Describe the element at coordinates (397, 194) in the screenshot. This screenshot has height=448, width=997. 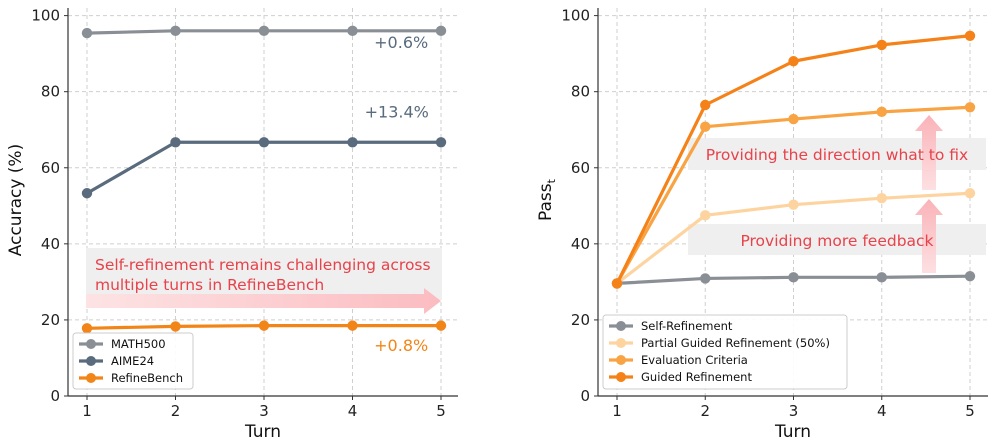
I see `delta-annotations: +0.6% +13.4% +0.8%` at that location.